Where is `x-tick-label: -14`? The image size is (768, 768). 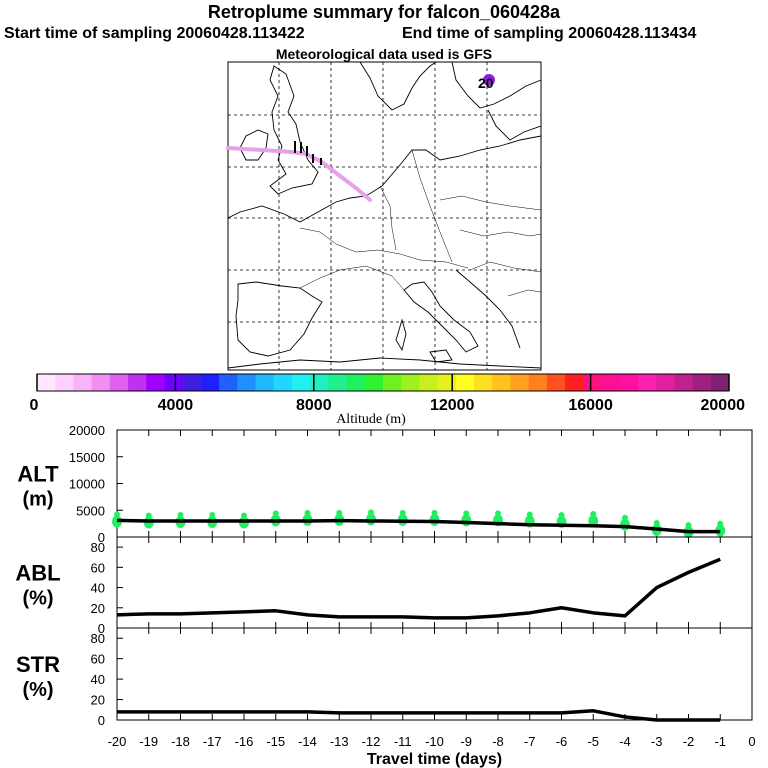
x-tick-label: -14 is located at coordinates (307, 741).